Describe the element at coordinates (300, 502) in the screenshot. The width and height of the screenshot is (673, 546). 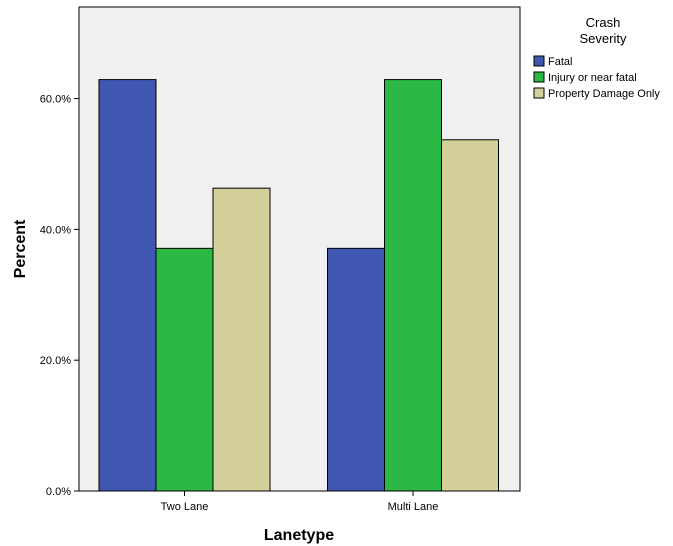
I see `x-axis: Two Lane Multi Lane` at that location.